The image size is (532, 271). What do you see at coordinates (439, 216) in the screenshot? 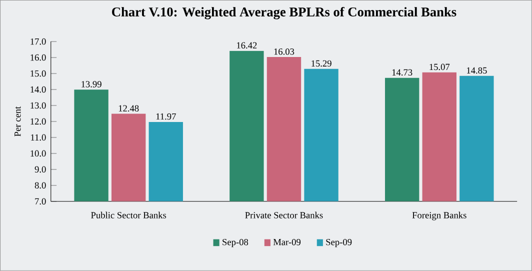
I see `x-tick-label: Foreign Banks` at bounding box center [439, 216].